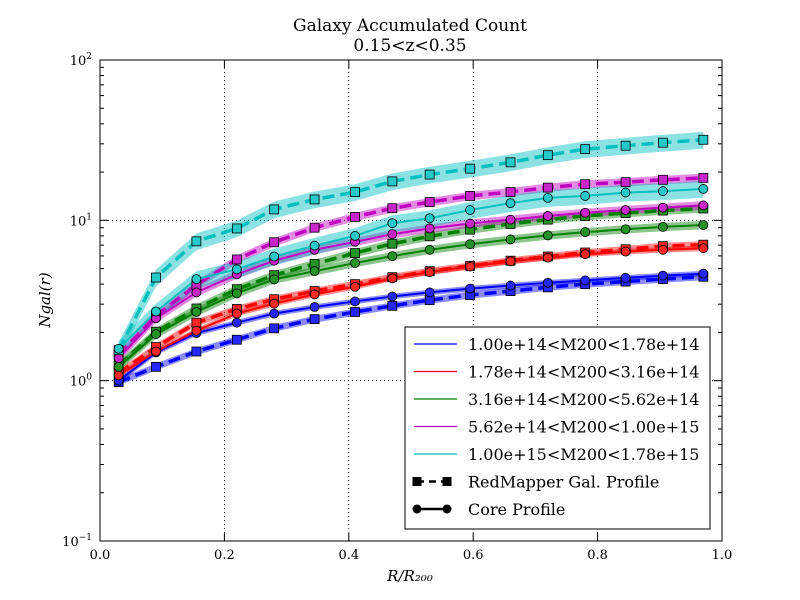 The height and width of the screenshot is (600, 800). What do you see at coordinates (81, 60) in the screenshot?
I see `y-tick-label: 10²` at bounding box center [81, 60].